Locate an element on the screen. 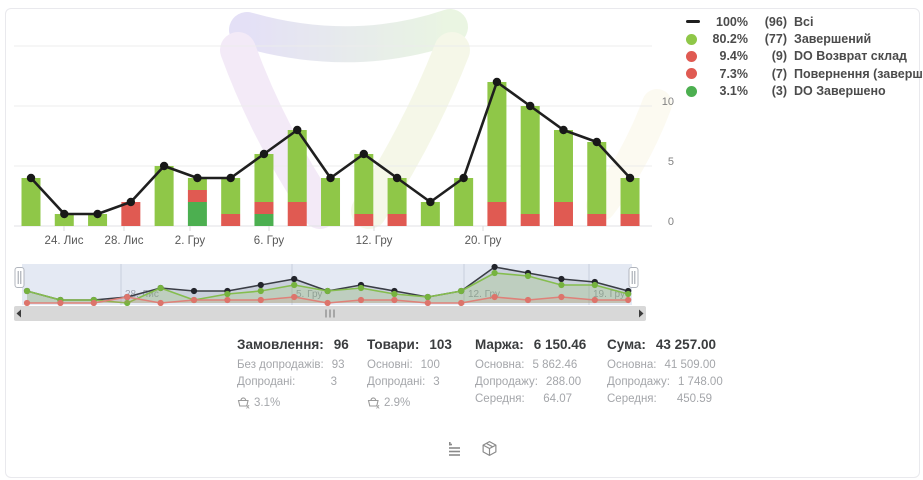 The height and width of the screenshot is (480, 923). upsell-percent: 3.1% is located at coordinates (267, 402).